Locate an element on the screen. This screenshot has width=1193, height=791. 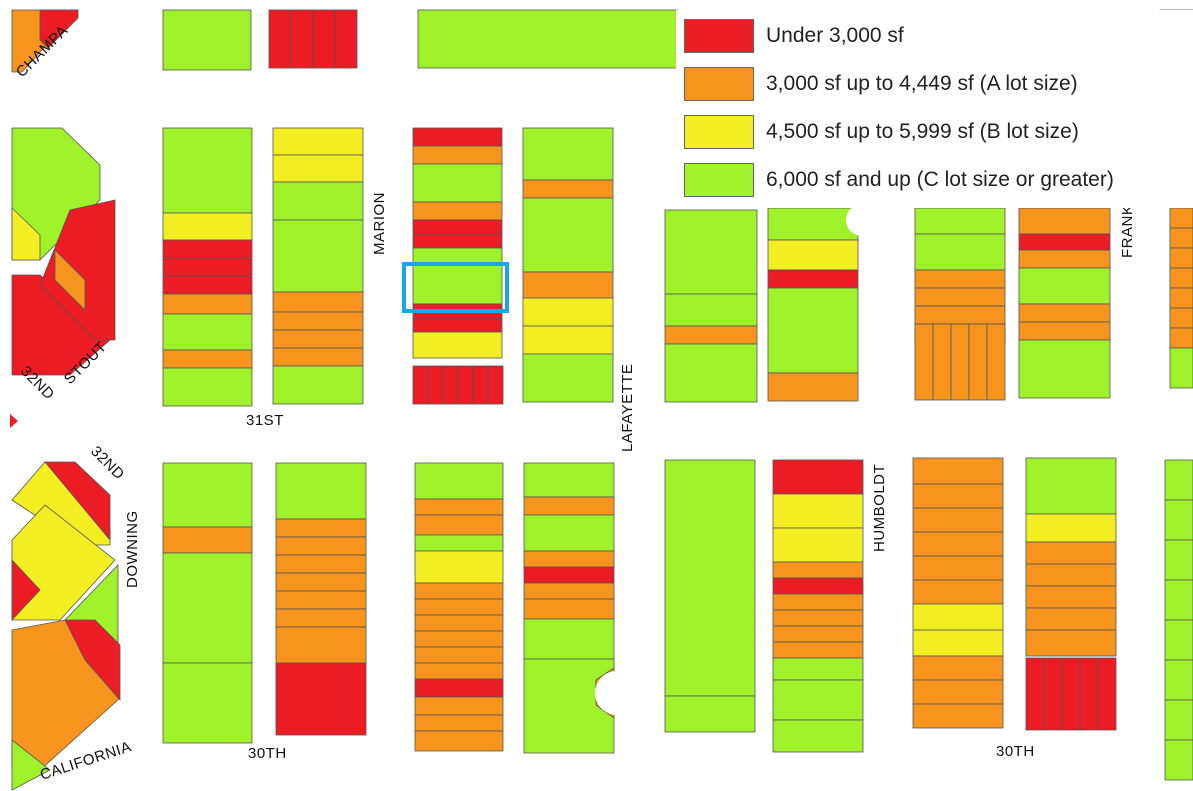
selected-parcel-highlight is located at coordinates (455, 287).